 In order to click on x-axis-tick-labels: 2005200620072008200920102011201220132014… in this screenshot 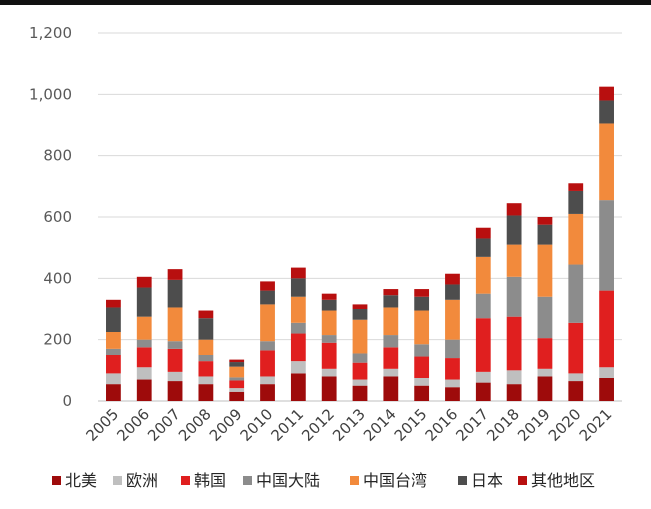, I will do `click(349, 425)`.